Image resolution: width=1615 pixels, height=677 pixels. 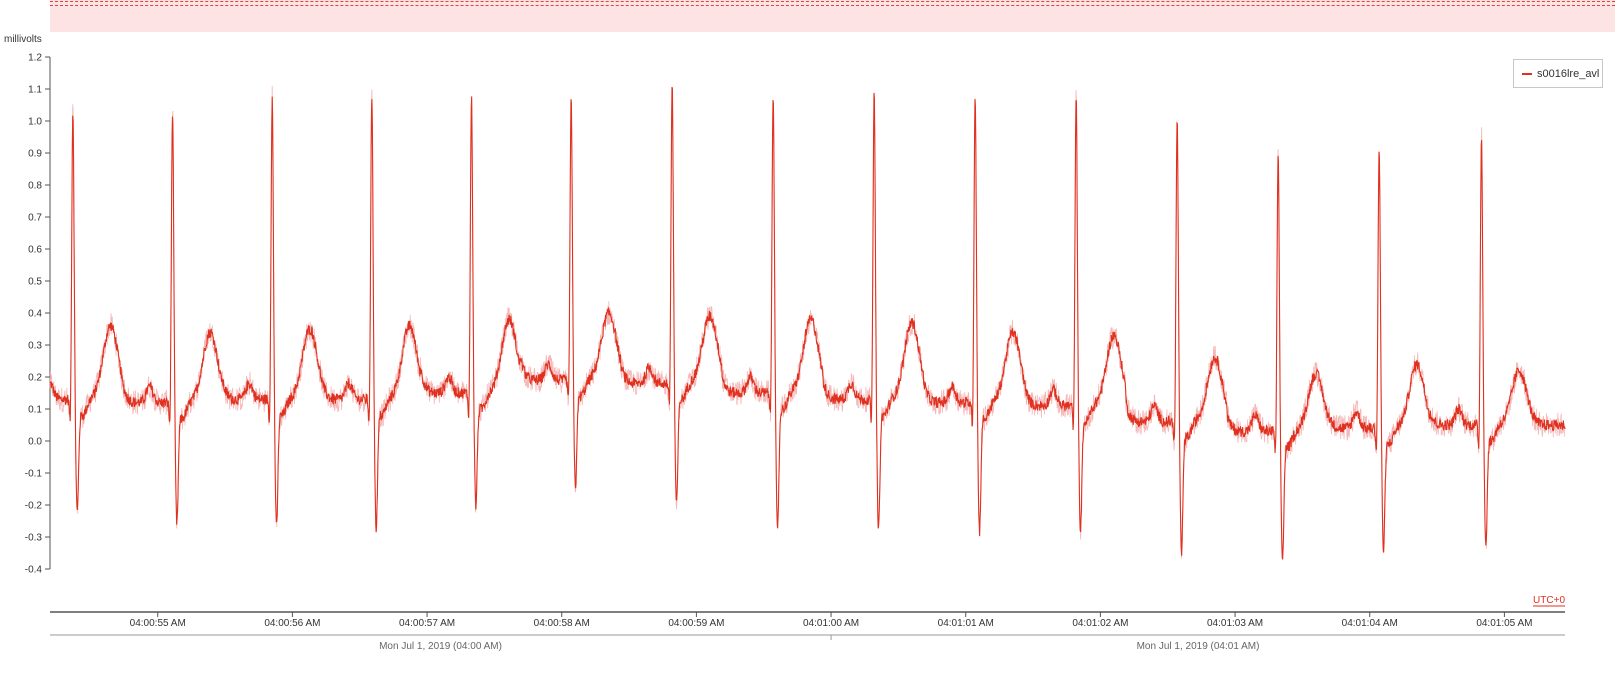 I want to click on x-tick-label: 04:00:57 AM, so click(x=427, y=623).